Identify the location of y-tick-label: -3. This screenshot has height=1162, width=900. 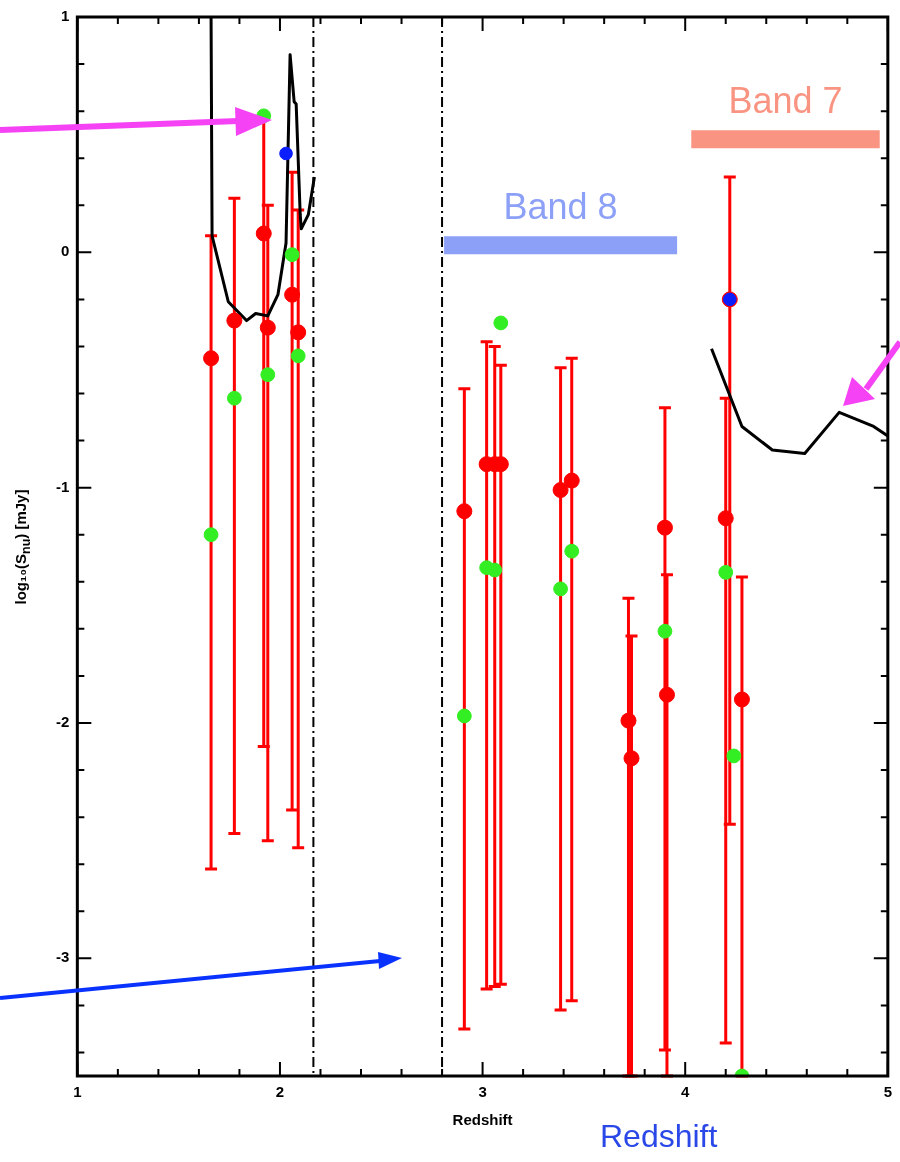
(62, 957).